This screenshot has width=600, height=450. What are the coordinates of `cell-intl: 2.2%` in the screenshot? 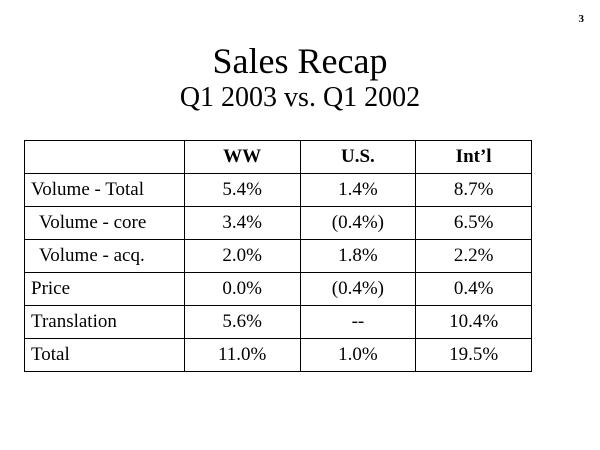 It's located at (473, 256).